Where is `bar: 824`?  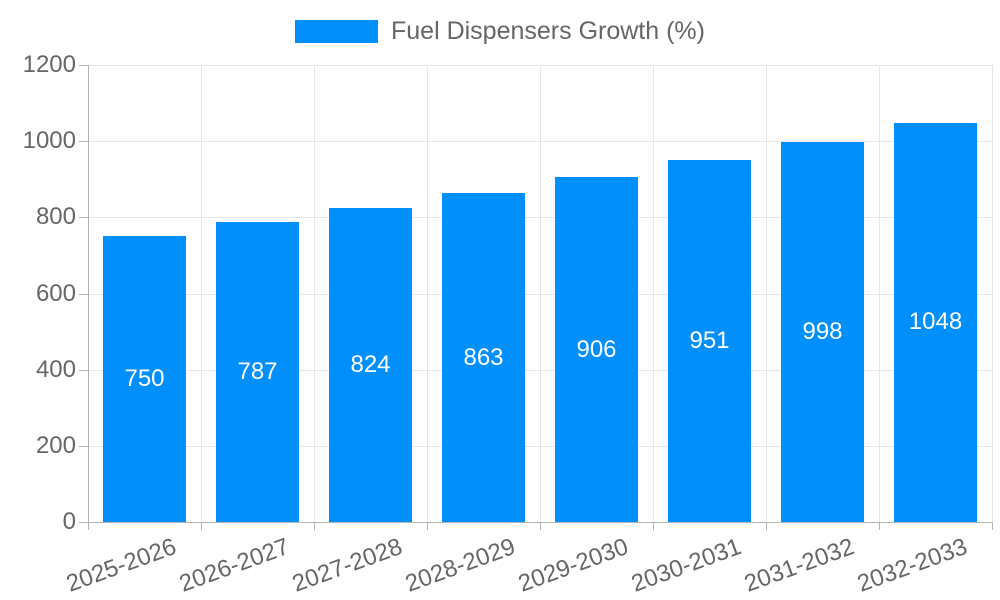 bar: 824 is located at coordinates (370, 365).